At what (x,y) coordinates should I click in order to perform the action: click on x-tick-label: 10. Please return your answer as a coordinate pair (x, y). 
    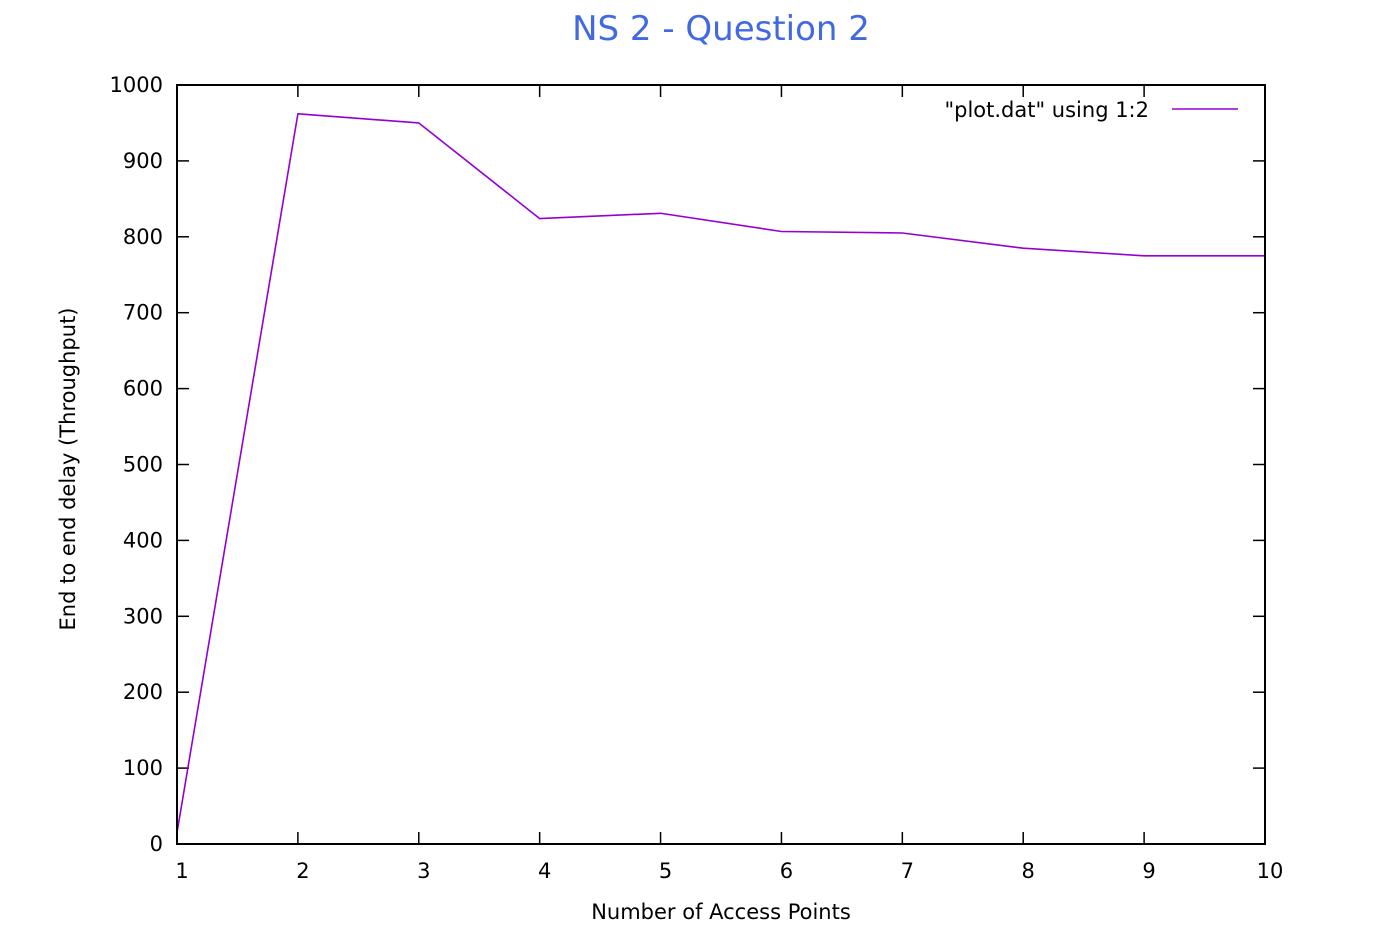
    Looking at the image, I should click on (1270, 871).